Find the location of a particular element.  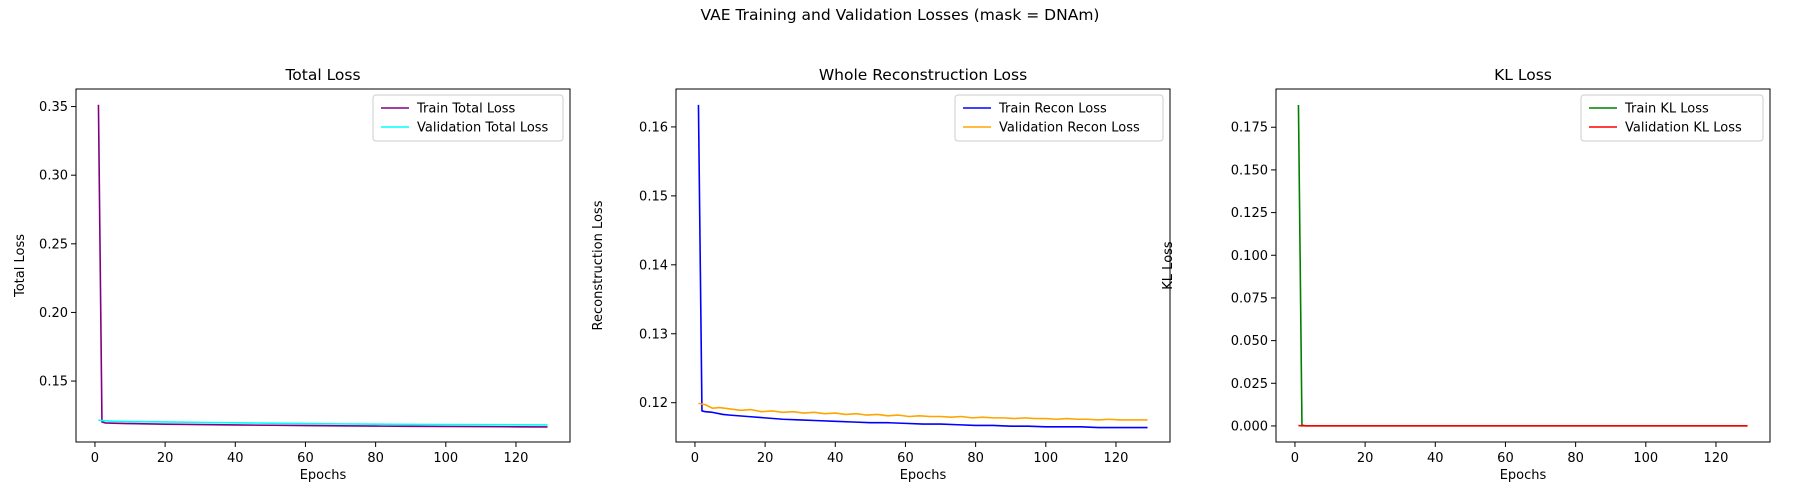

y-axis-label: Reconstruction Loss is located at coordinates (598, 265).